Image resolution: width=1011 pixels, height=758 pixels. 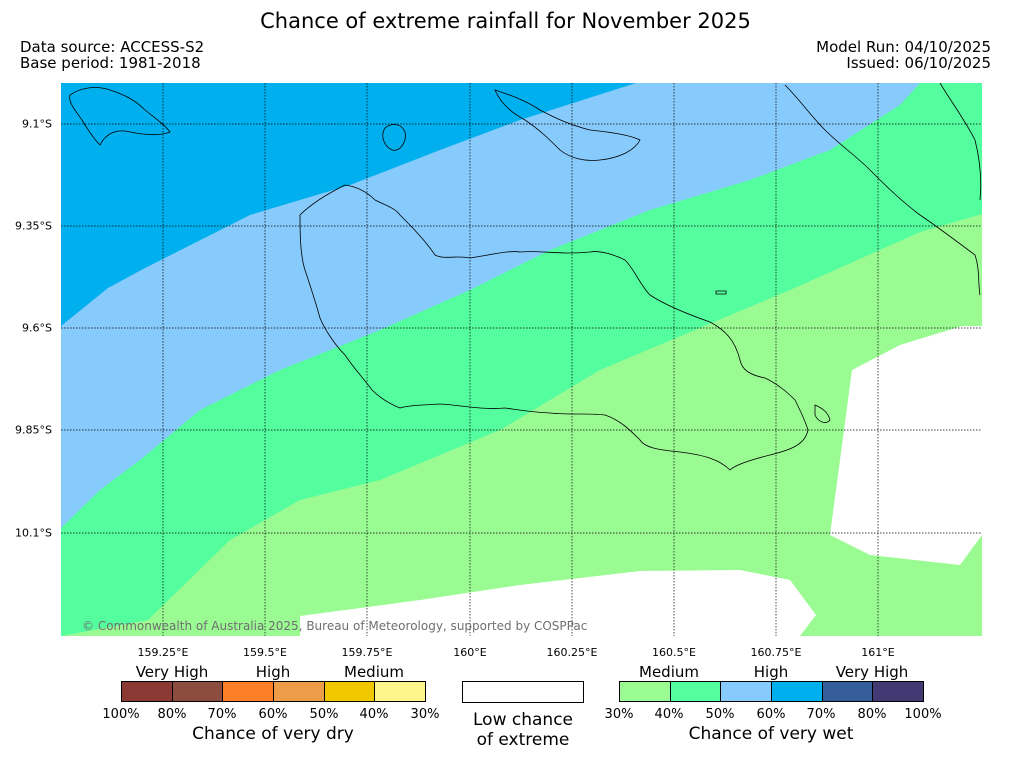 What do you see at coordinates (669, 672) in the screenshot?
I see `wet-level-medium: Medium` at bounding box center [669, 672].